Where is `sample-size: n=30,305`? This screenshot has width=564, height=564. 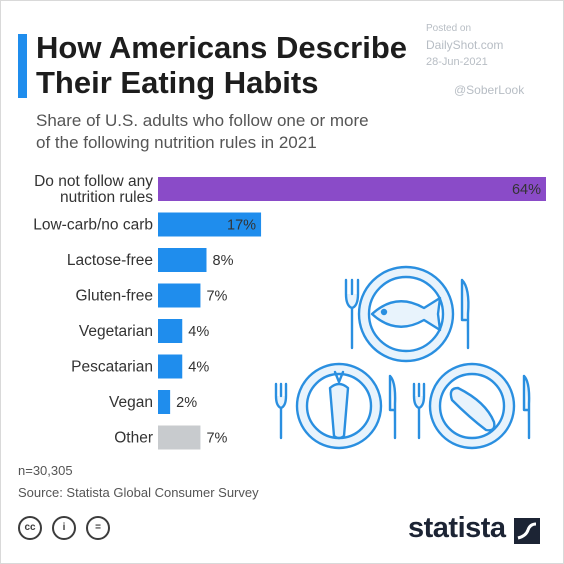
sample-size: n=30,305 is located at coordinates (45, 470).